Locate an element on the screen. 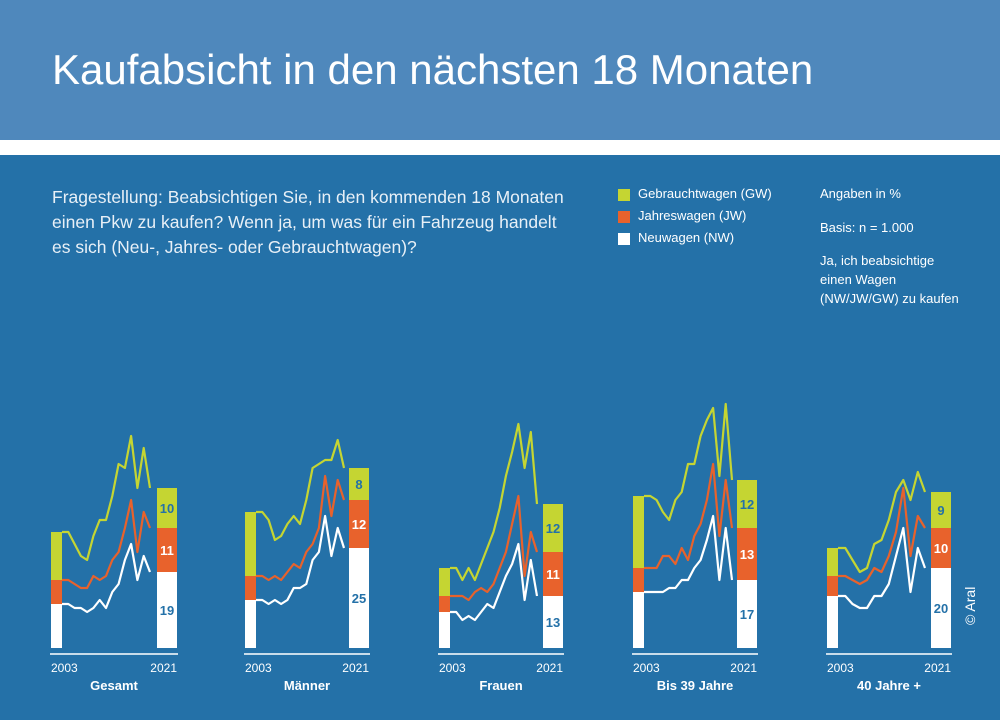 Image resolution: width=1000 pixels, height=720 pixels. page-title: Kaufabsicht in den nächsten 18 Monaten is located at coordinates (433, 69).